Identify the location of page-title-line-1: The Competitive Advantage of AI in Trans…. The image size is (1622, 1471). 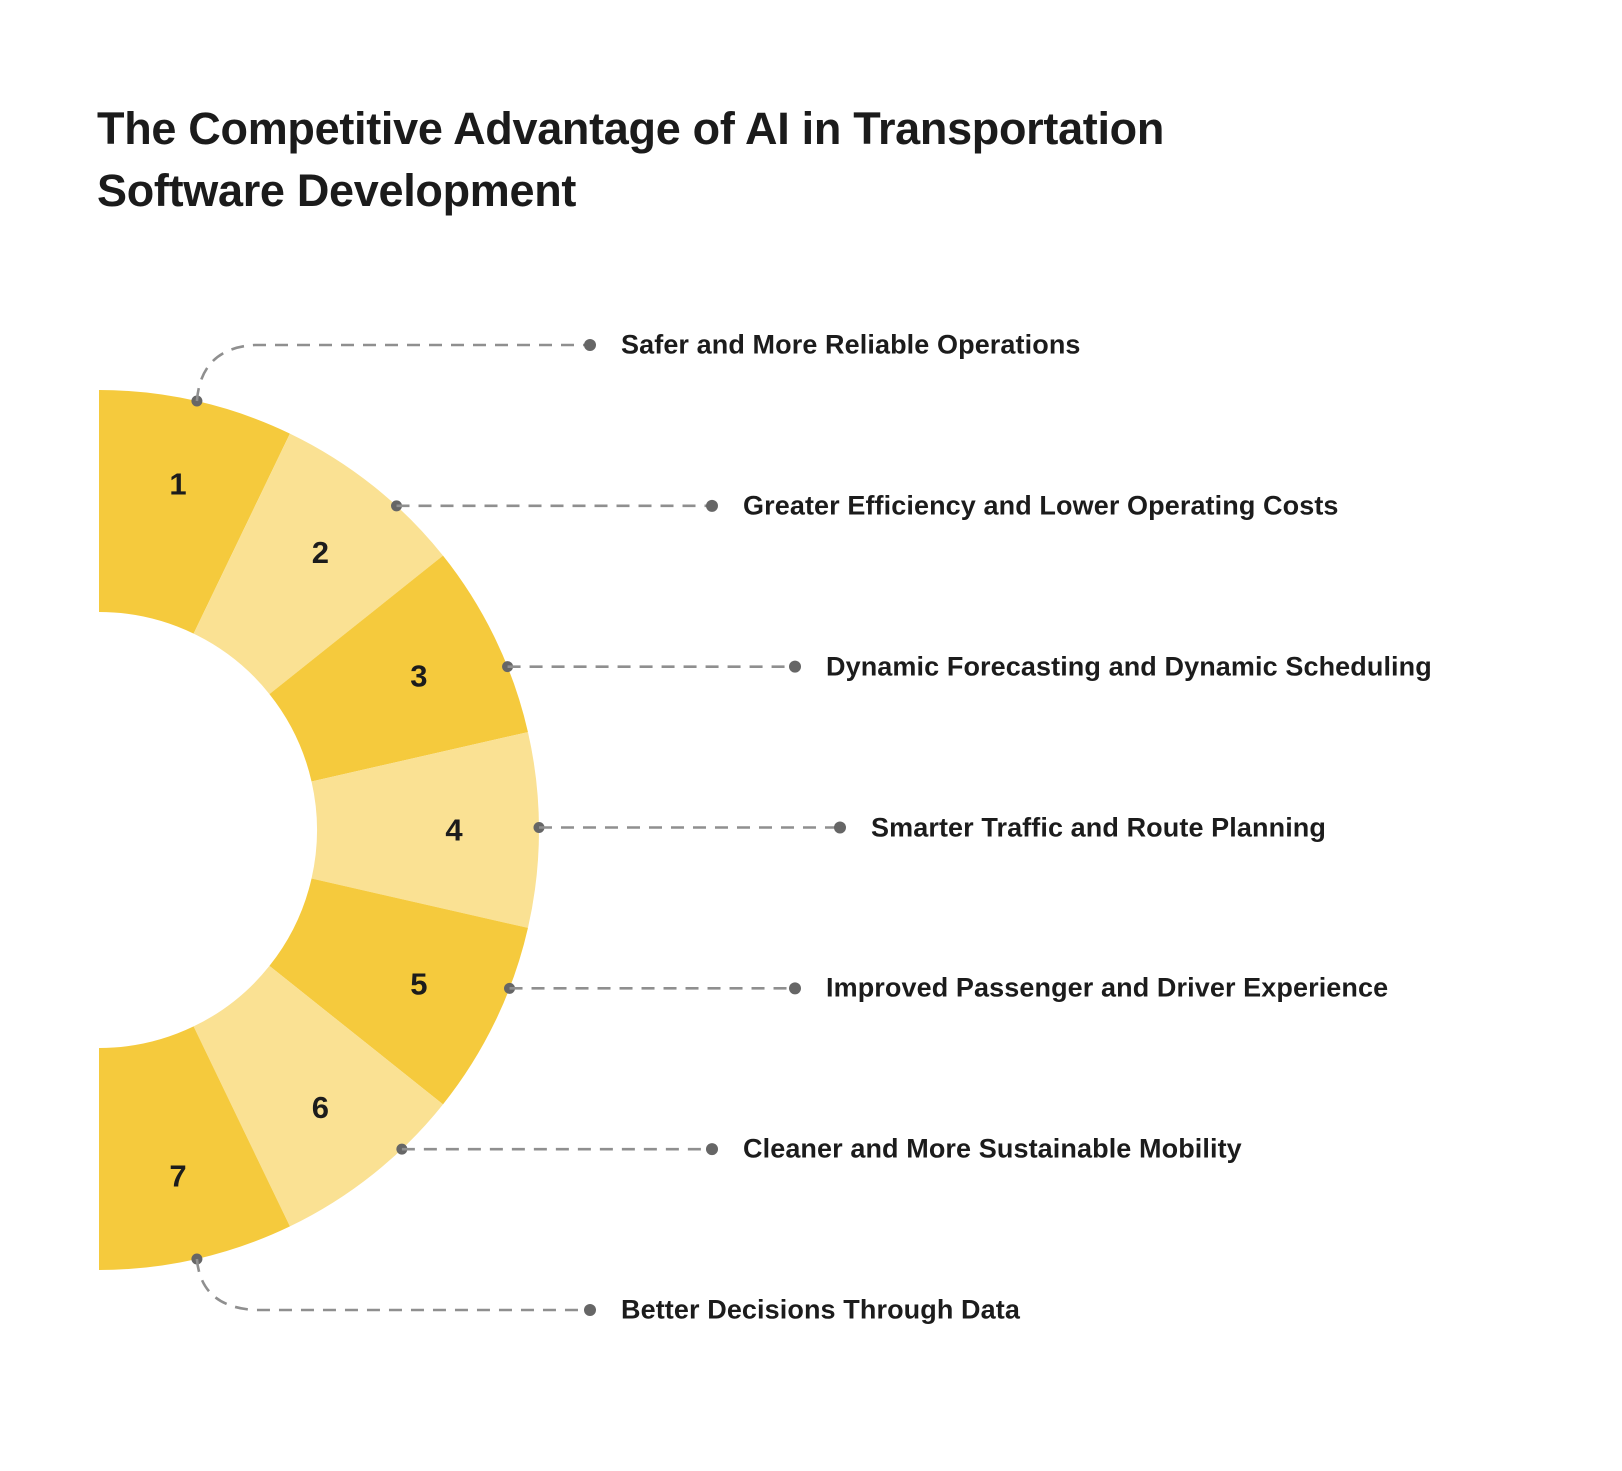
(631, 128).